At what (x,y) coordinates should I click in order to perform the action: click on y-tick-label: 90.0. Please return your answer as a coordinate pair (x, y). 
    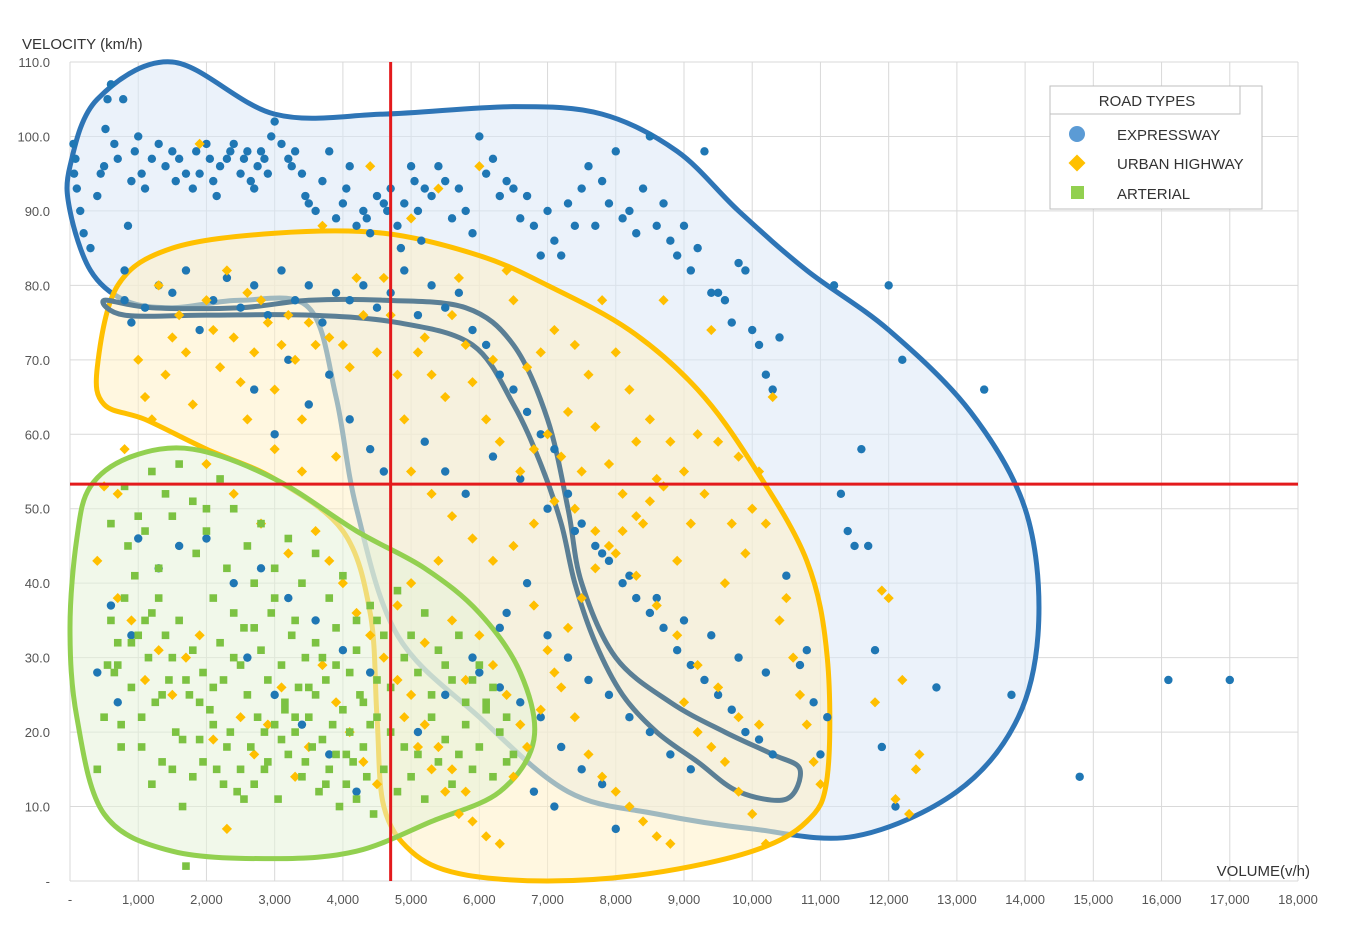
    Looking at the image, I should click on (37, 211).